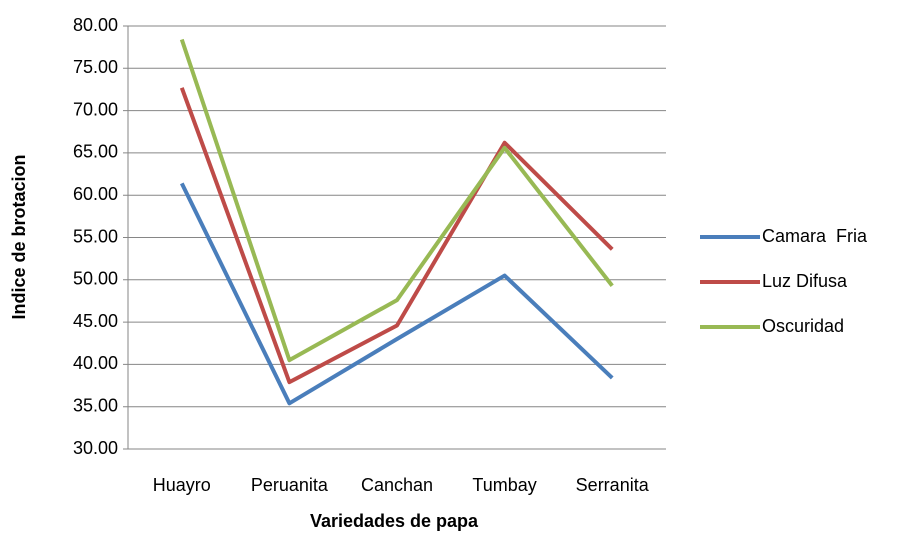 This screenshot has height=537, width=901. Describe the element at coordinates (95, 25) in the screenshot. I see `y-tick-label: 80.00` at that location.